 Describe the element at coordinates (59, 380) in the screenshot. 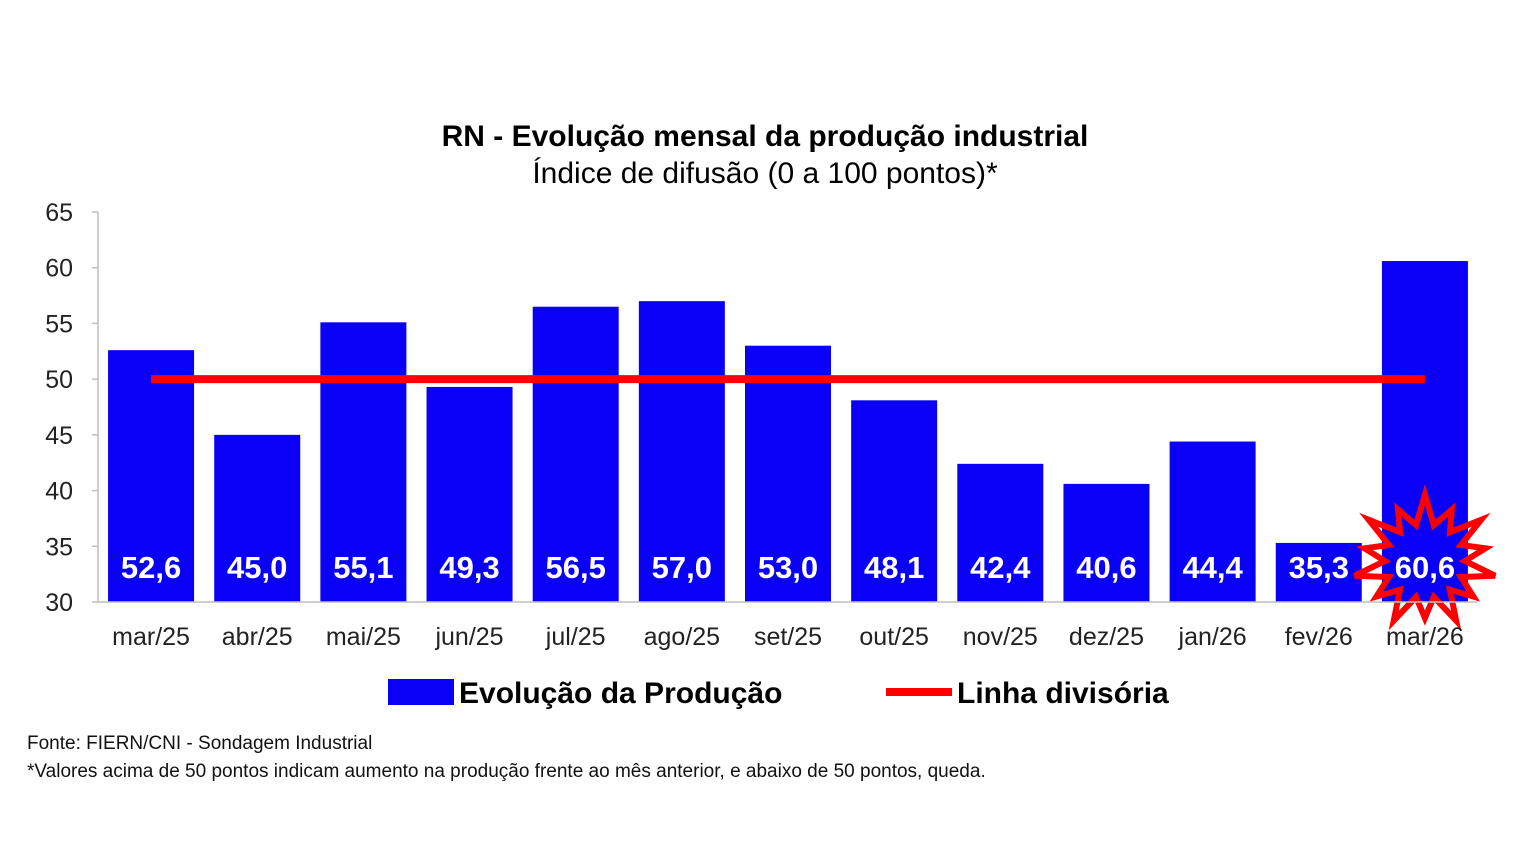

I see `y-tick-label: 50` at that location.